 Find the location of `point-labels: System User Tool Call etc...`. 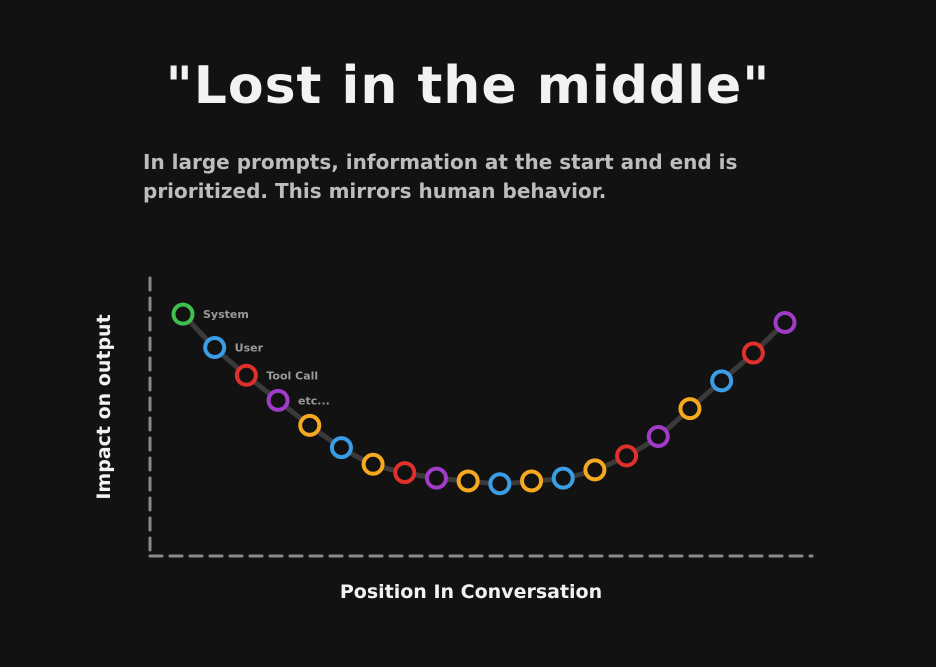

point-labels: System User Tool Call etc... is located at coordinates (266, 357).